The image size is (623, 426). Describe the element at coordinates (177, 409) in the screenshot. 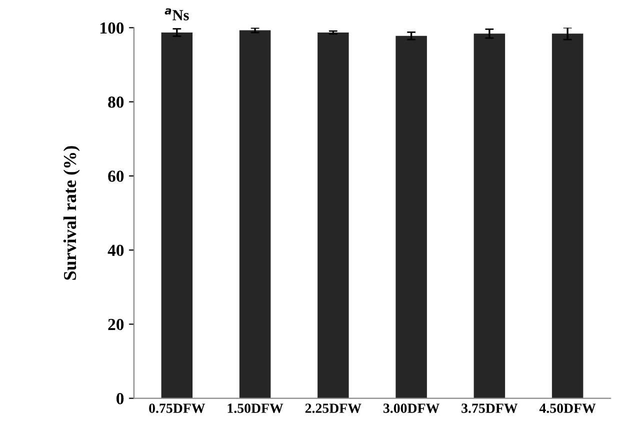

I see `x-tick-label: 0.75DFW` at that location.